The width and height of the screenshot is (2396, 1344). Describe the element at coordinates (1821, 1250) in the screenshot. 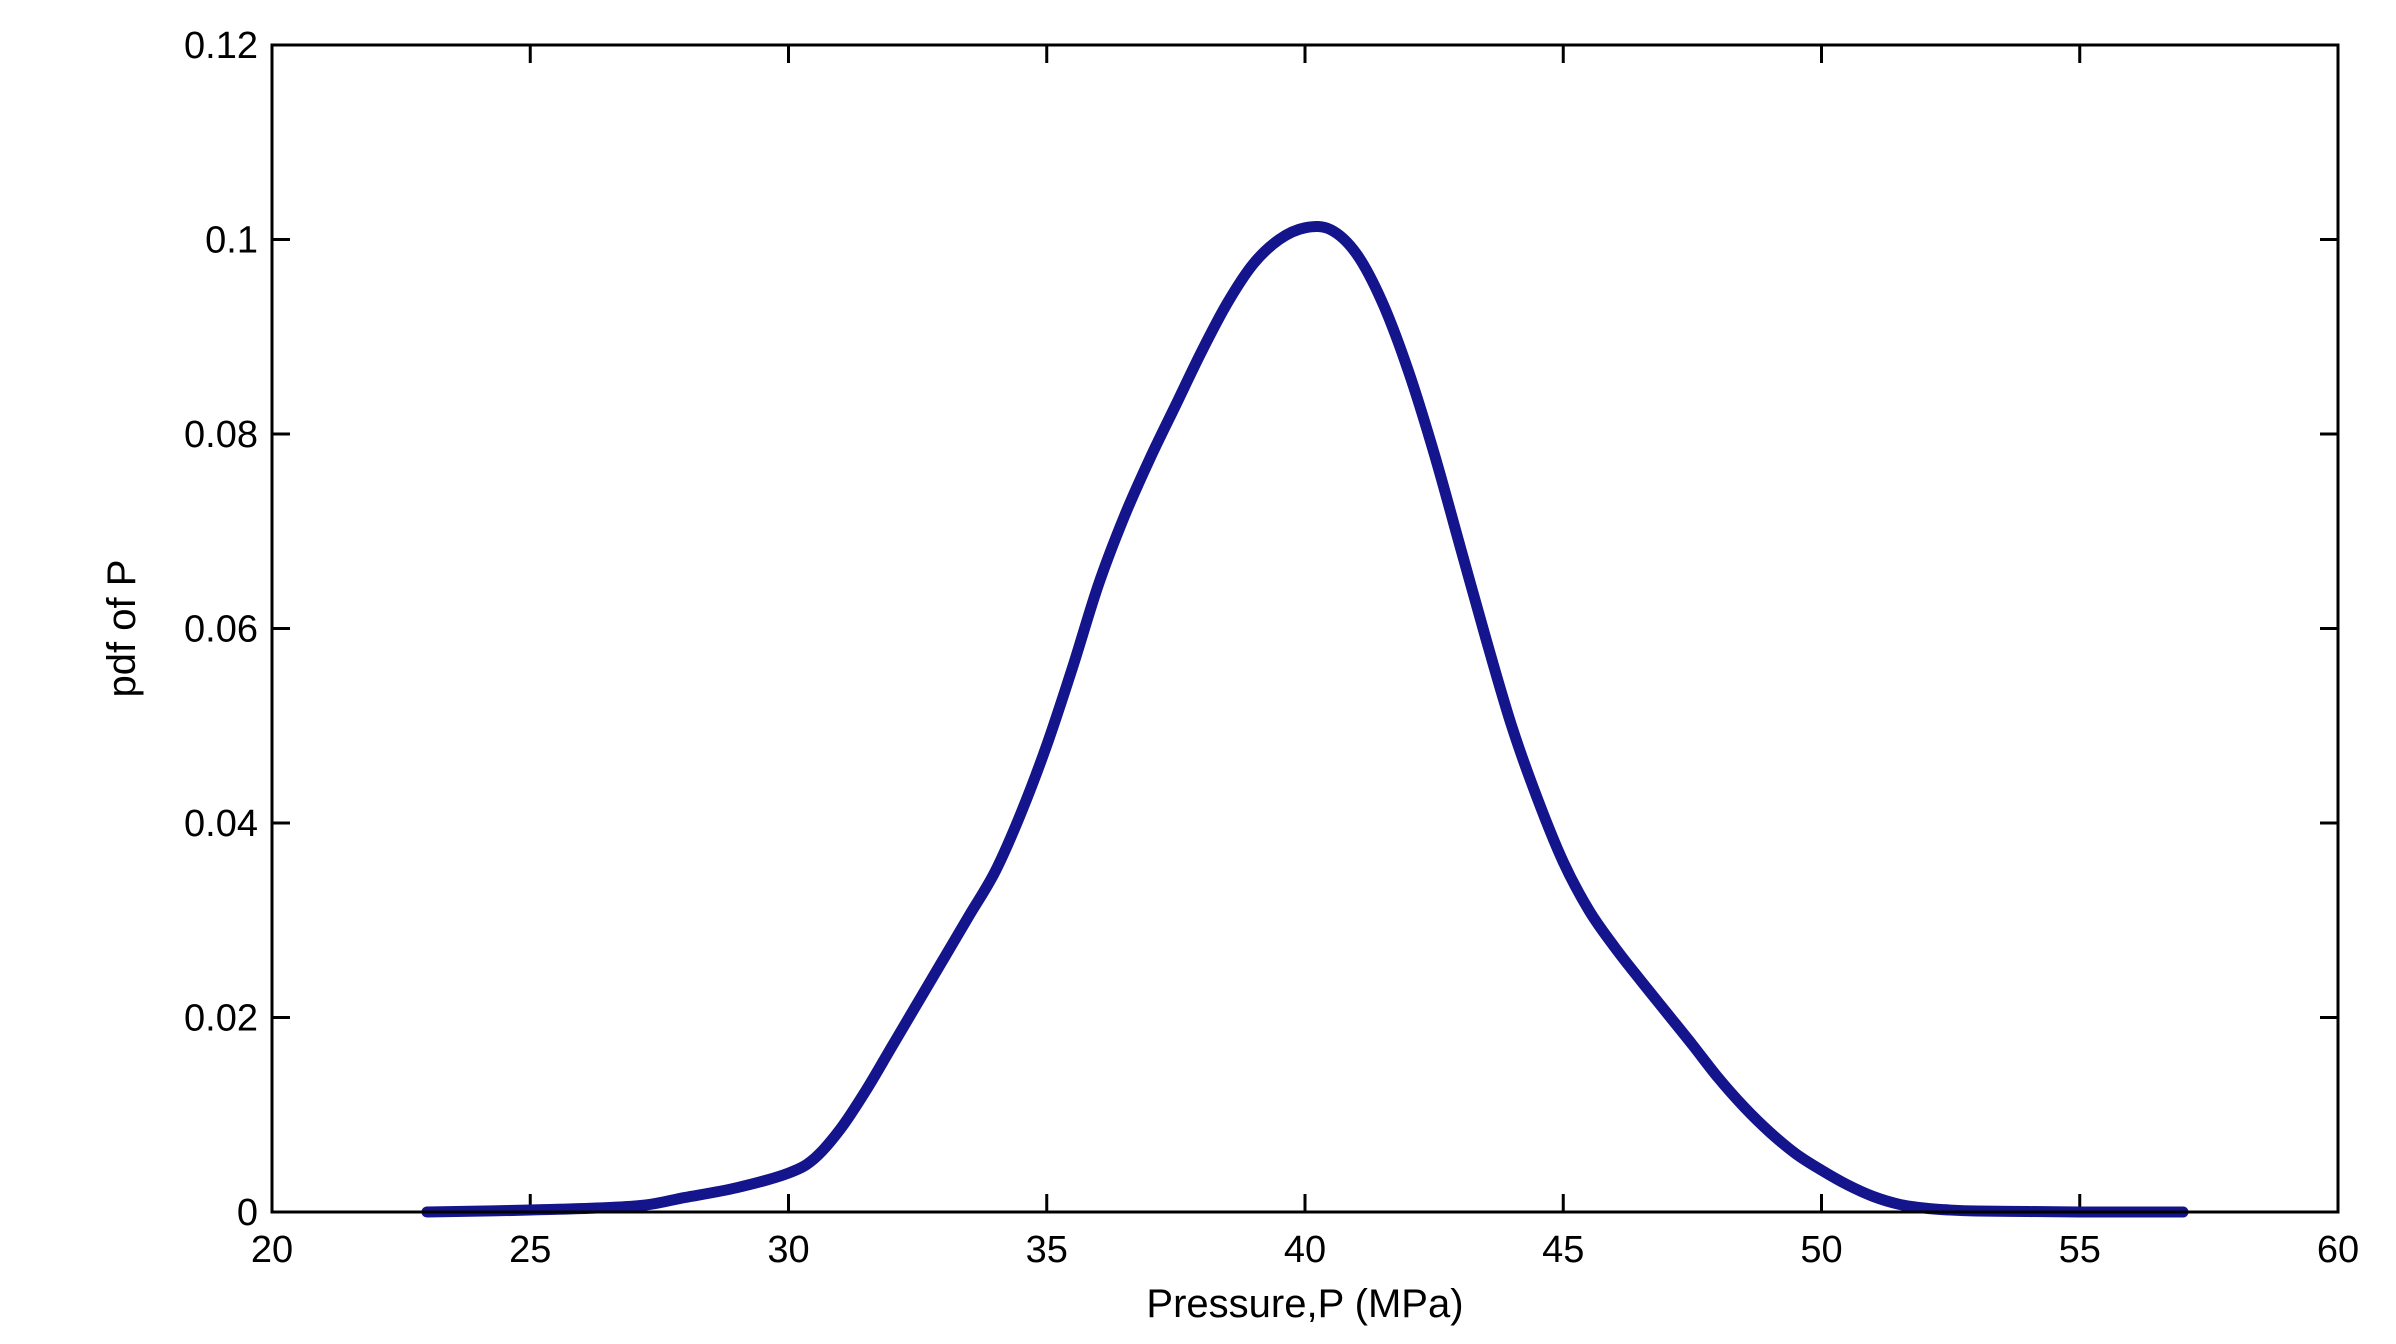

I see `x-tick-label: 50` at that location.